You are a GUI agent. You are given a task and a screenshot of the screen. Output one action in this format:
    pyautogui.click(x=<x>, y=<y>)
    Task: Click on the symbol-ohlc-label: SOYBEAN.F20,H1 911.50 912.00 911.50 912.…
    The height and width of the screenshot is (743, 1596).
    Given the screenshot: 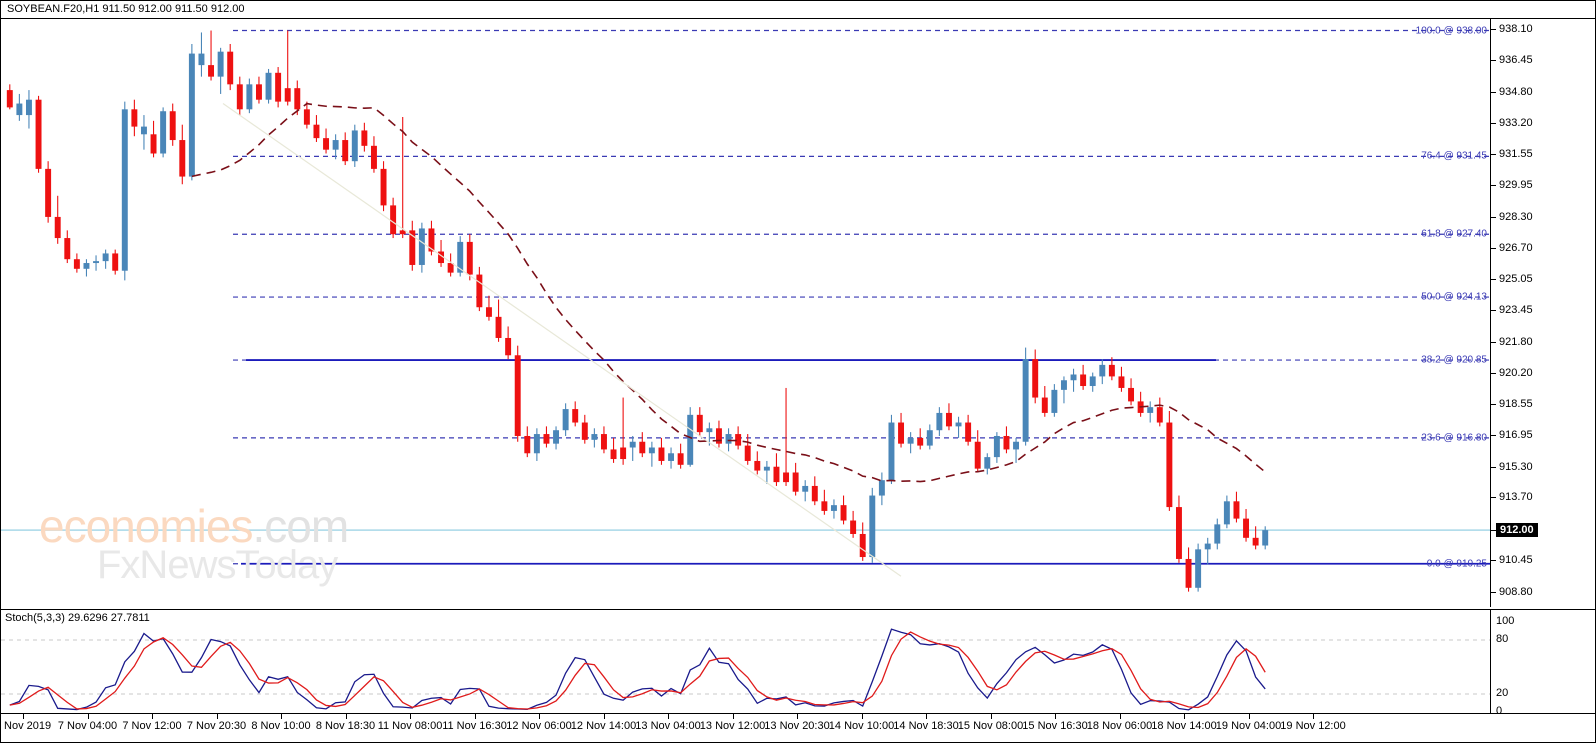 What is the action you would take?
    pyautogui.click(x=126, y=9)
    